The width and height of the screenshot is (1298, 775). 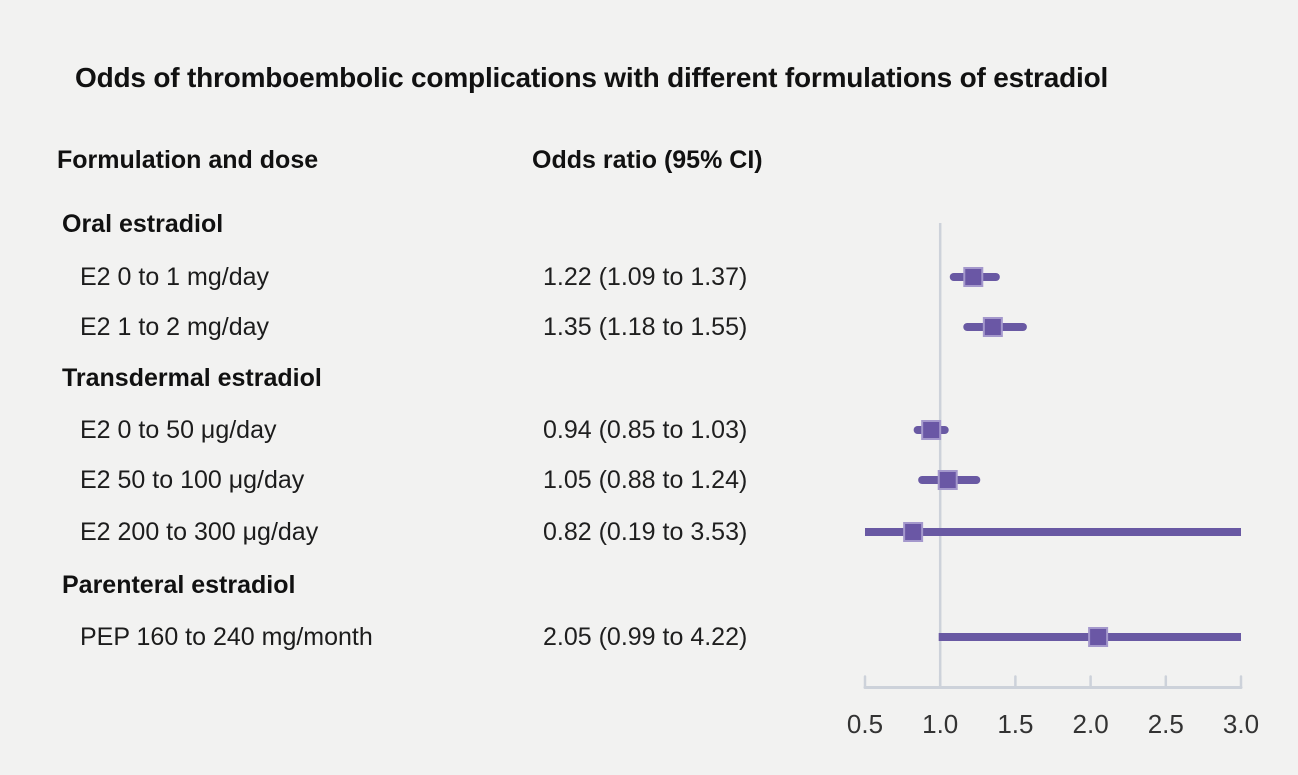 What do you see at coordinates (1015, 724) in the screenshot?
I see `x-axis-tick-label: 1.5` at bounding box center [1015, 724].